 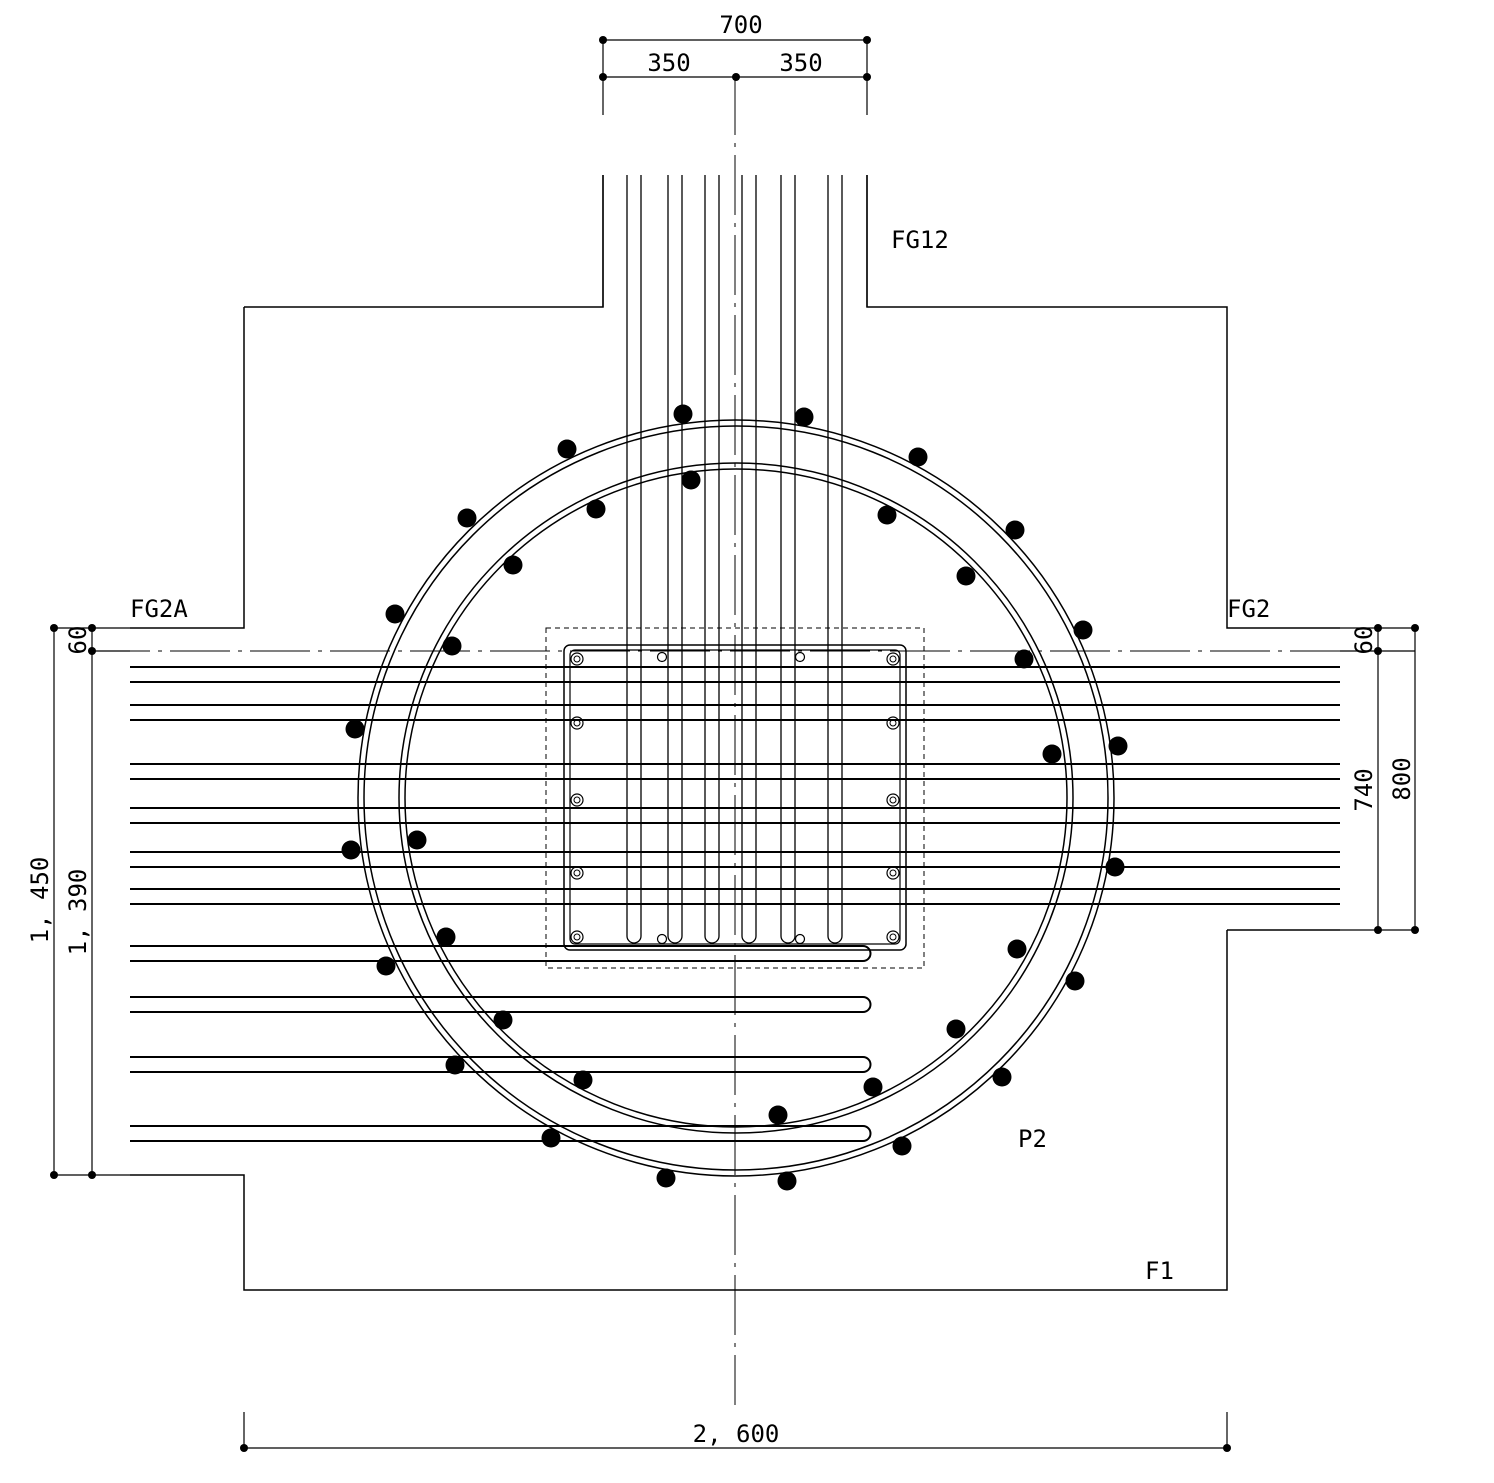 What do you see at coordinates (1159, 1271) in the screenshot?
I see `label-footing: F1` at bounding box center [1159, 1271].